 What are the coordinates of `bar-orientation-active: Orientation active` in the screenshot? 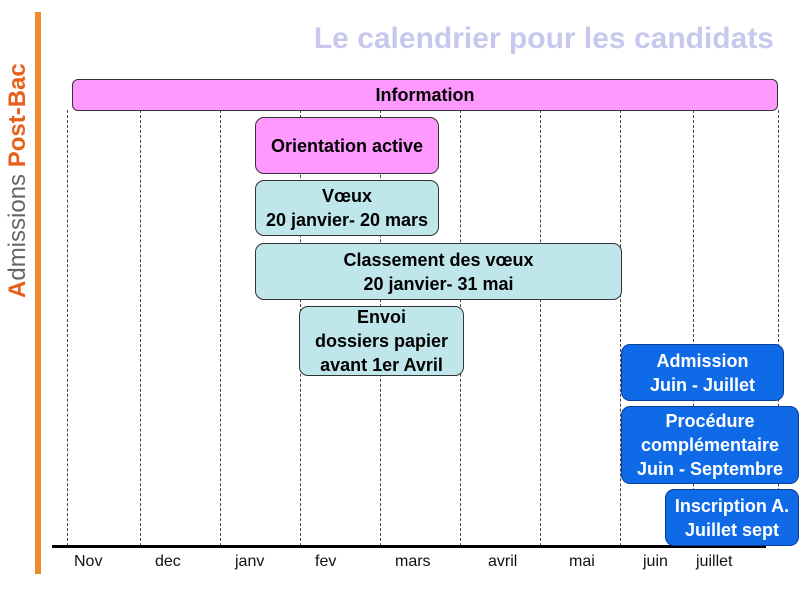 It's located at (347, 145).